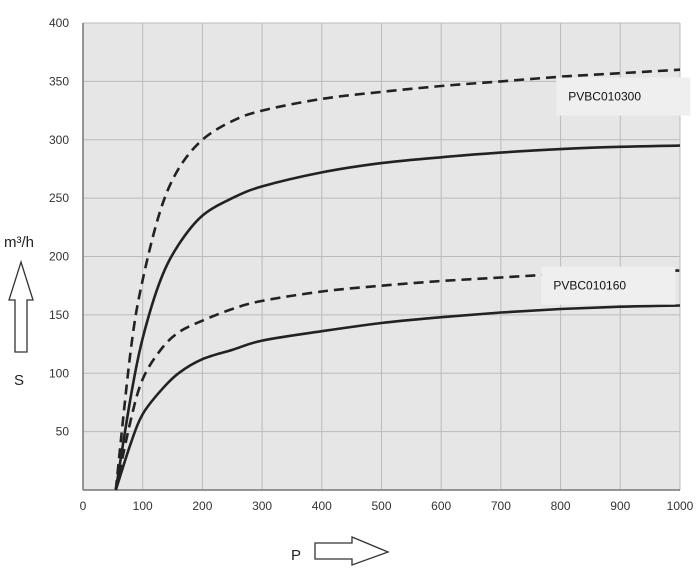 This screenshot has height=568, width=698. Describe the element at coordinates (83, 506) in the screenshot. I see `x-tick-label: 0` at that location.